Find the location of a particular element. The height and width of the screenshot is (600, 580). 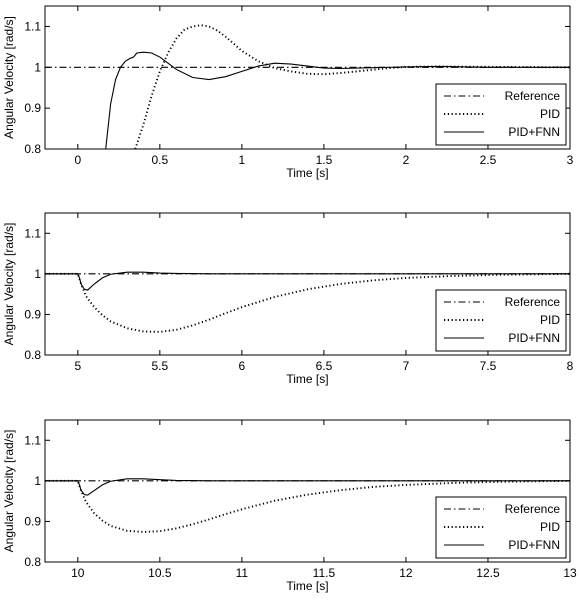

x-tick-label: 0.5 is located at coordinates (160, 160).